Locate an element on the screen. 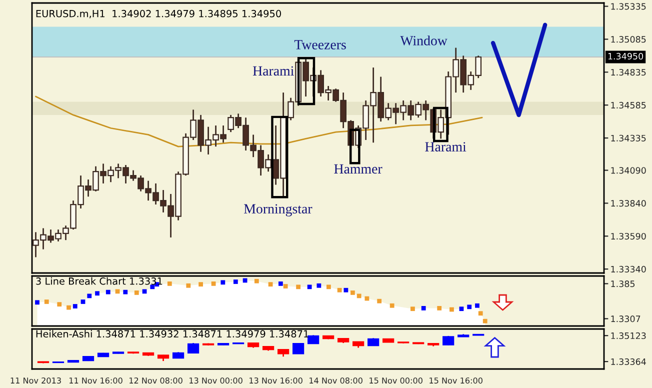 This screenshot has width=652, height=388. text: EURUSD.m,H1 1.34902 1.34979 1.34895 1.34950 is located at coordinates (158, 14).